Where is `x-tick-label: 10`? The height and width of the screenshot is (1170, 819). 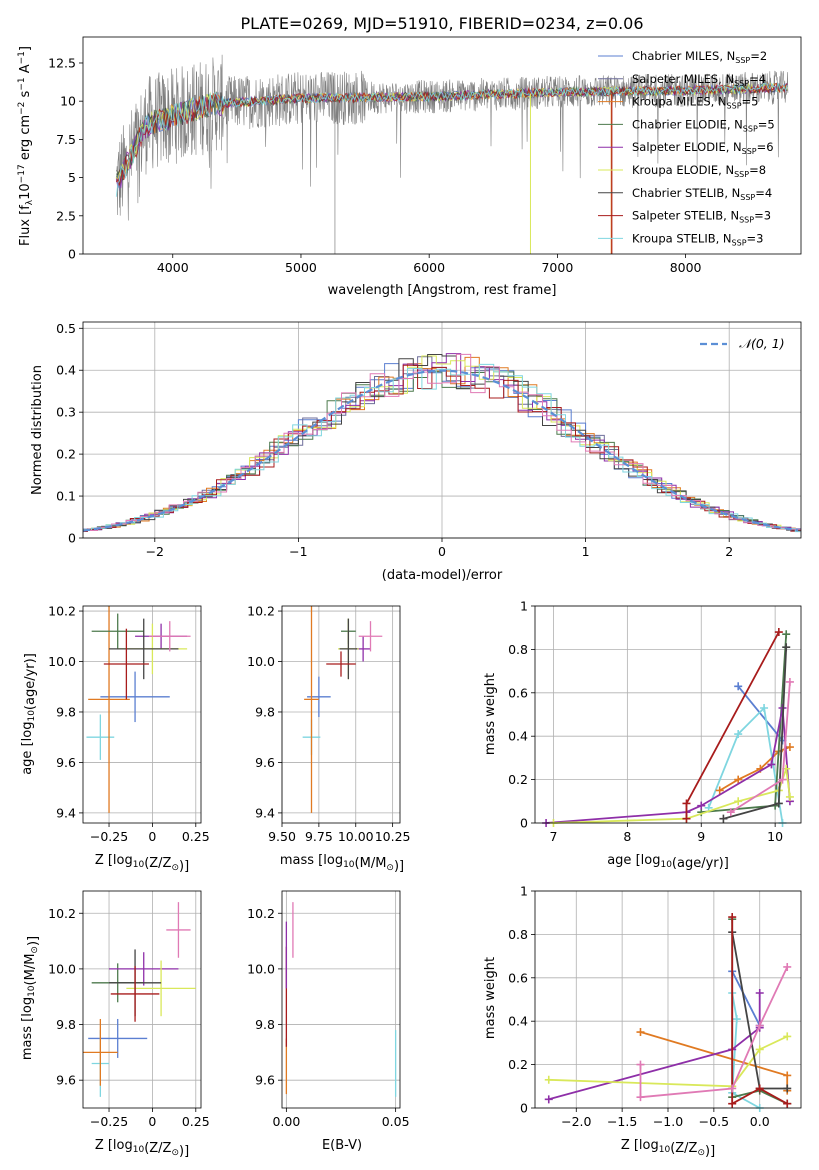 x-tick-label: 10 is located at coordinates (775, 836).